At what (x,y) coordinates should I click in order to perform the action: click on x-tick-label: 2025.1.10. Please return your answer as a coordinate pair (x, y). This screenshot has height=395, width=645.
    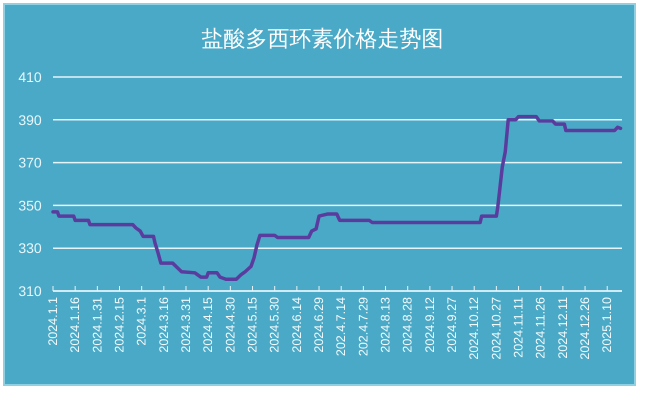
    Looking at the image, I should click on (607, 324).